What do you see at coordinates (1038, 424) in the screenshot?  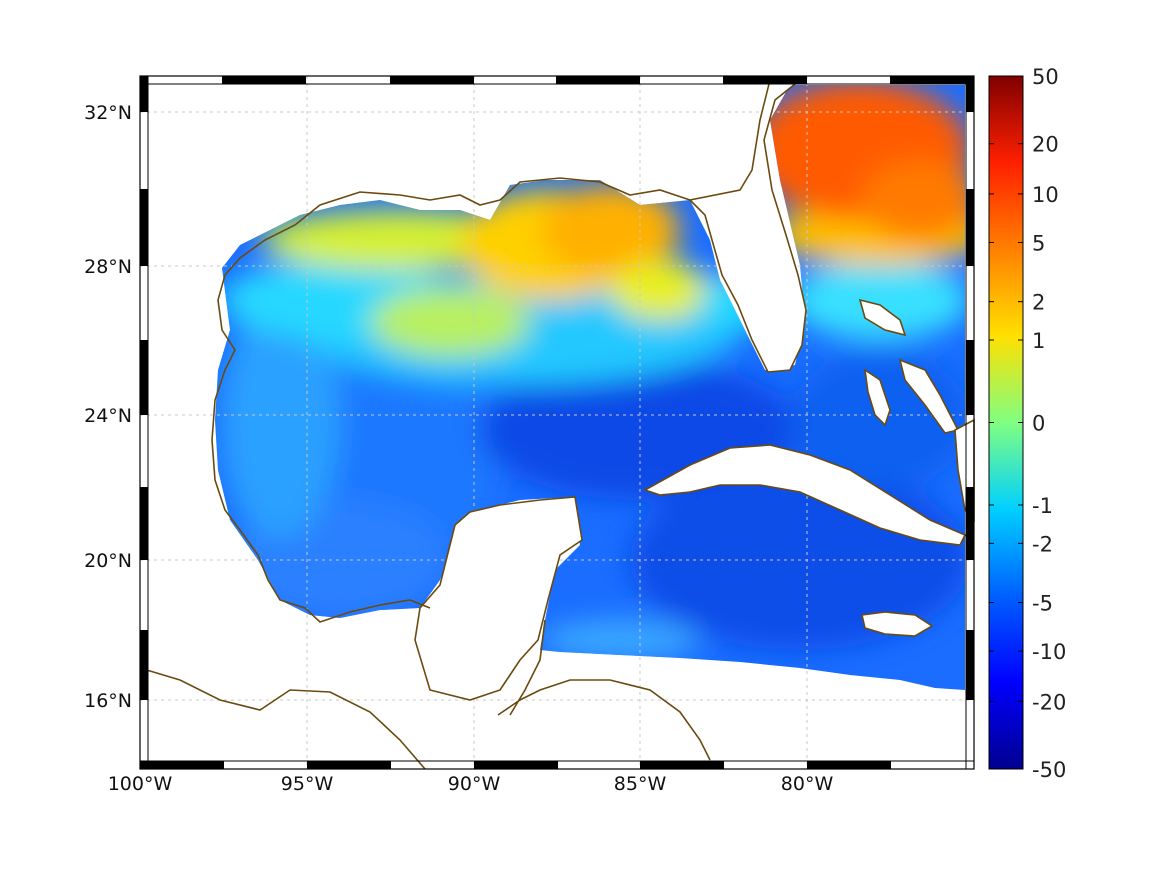 I see `colorbar-tick-label: 0` at bounding box center [1038, 424].